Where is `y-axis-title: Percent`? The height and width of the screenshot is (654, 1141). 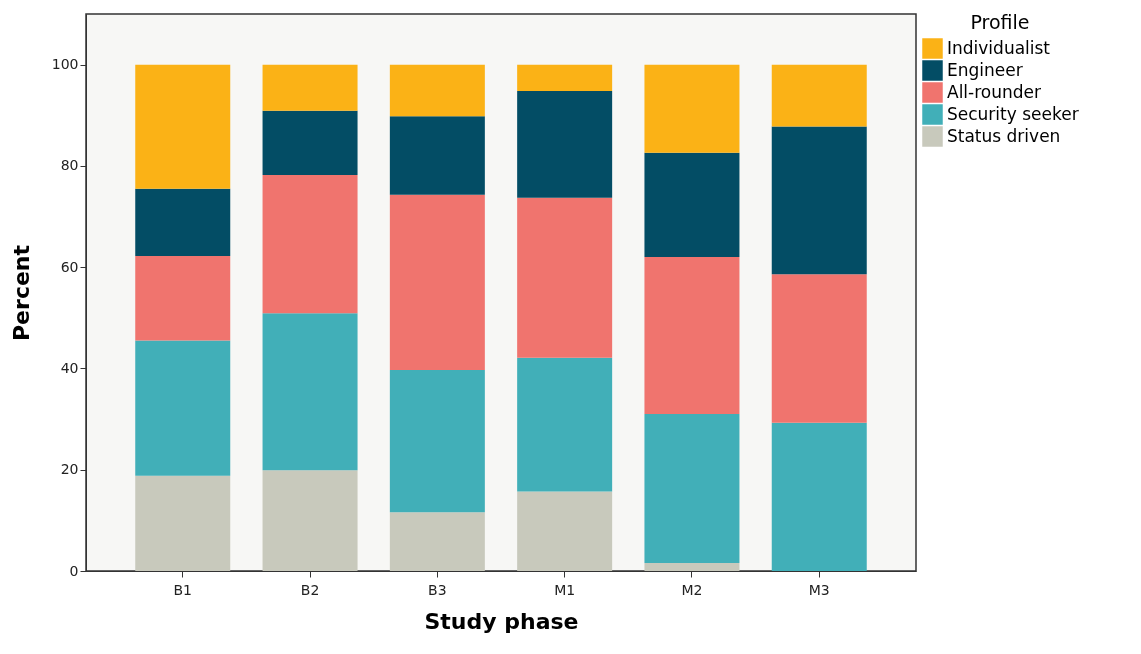 y-axis-title: Percent is located at coordinates (21, 293).